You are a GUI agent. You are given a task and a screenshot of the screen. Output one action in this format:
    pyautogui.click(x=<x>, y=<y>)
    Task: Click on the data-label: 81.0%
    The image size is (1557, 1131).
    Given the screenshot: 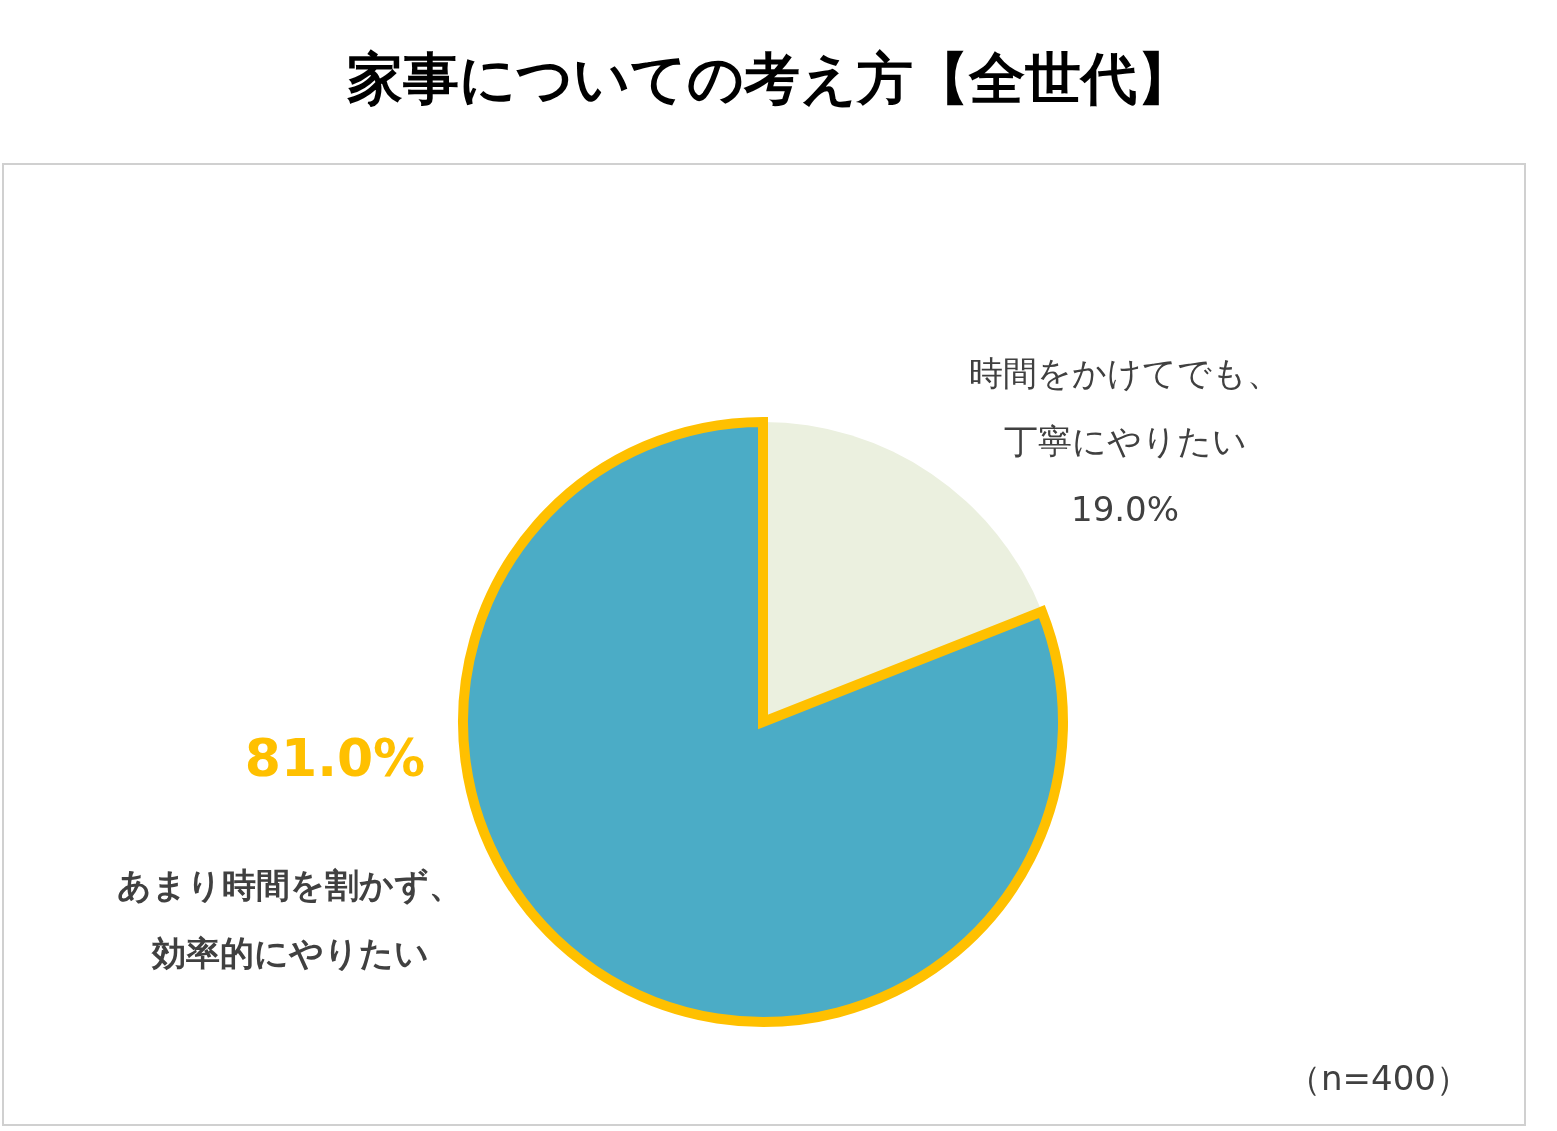 What is the action you would take?
    pyautogui.click(x=335, y=758)
    